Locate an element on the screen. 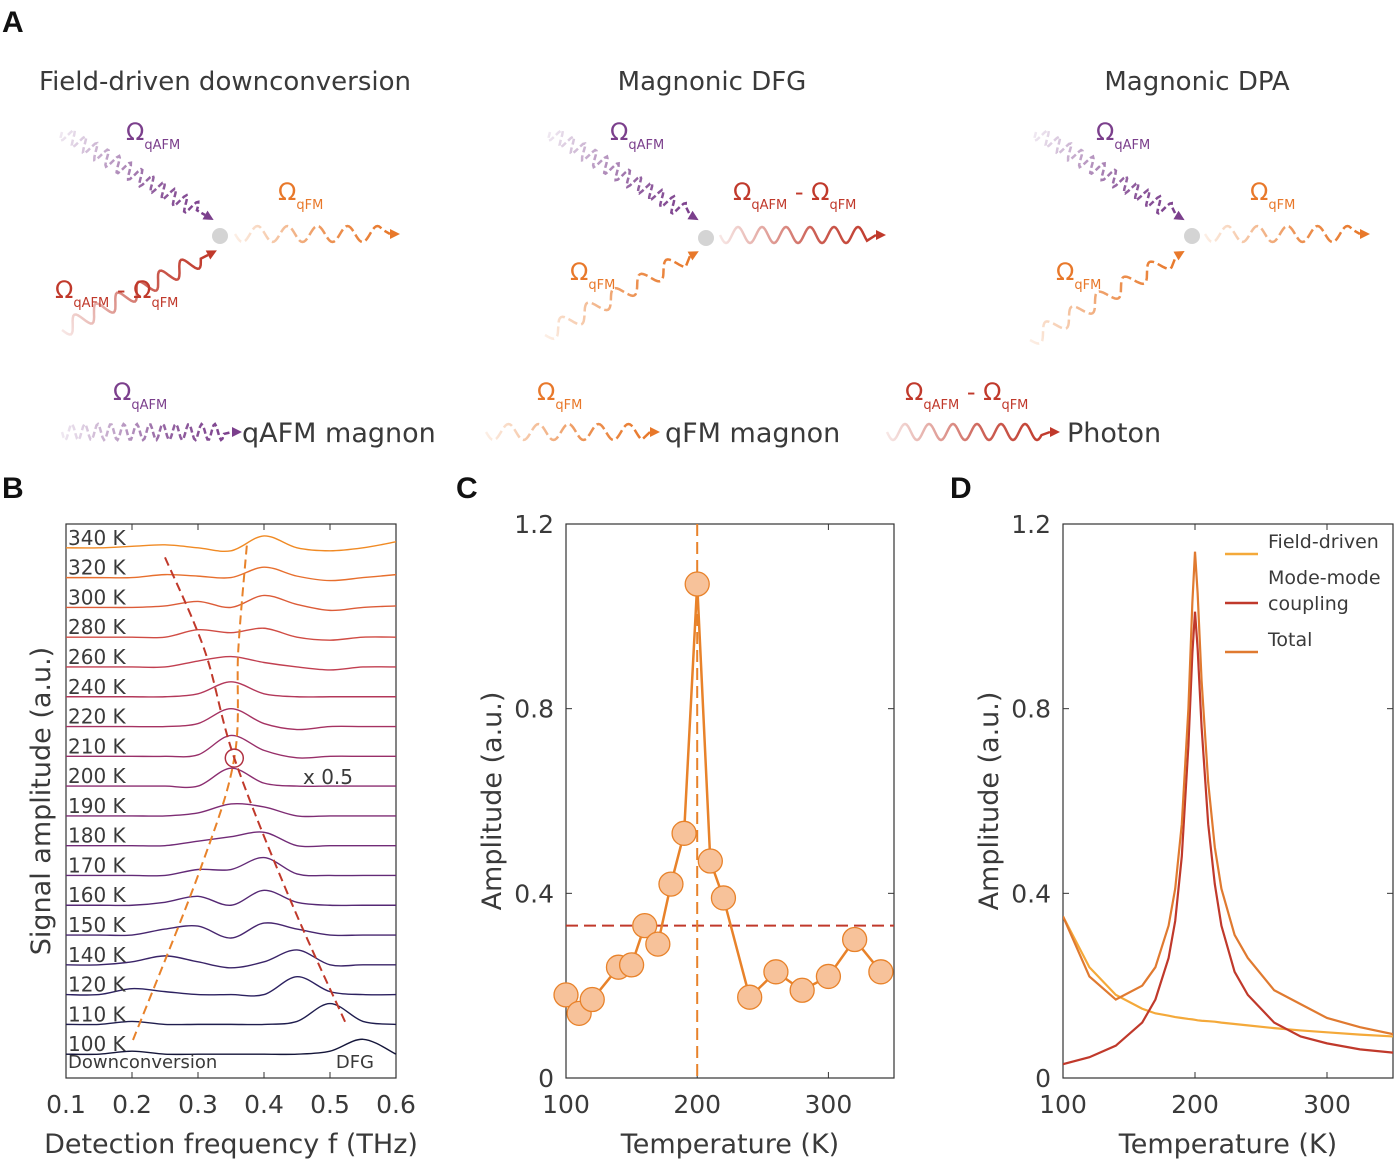 The width and height of the screenshot is (1394, 1163). trace-label: 100 K is located at coordinates (97, 1044).